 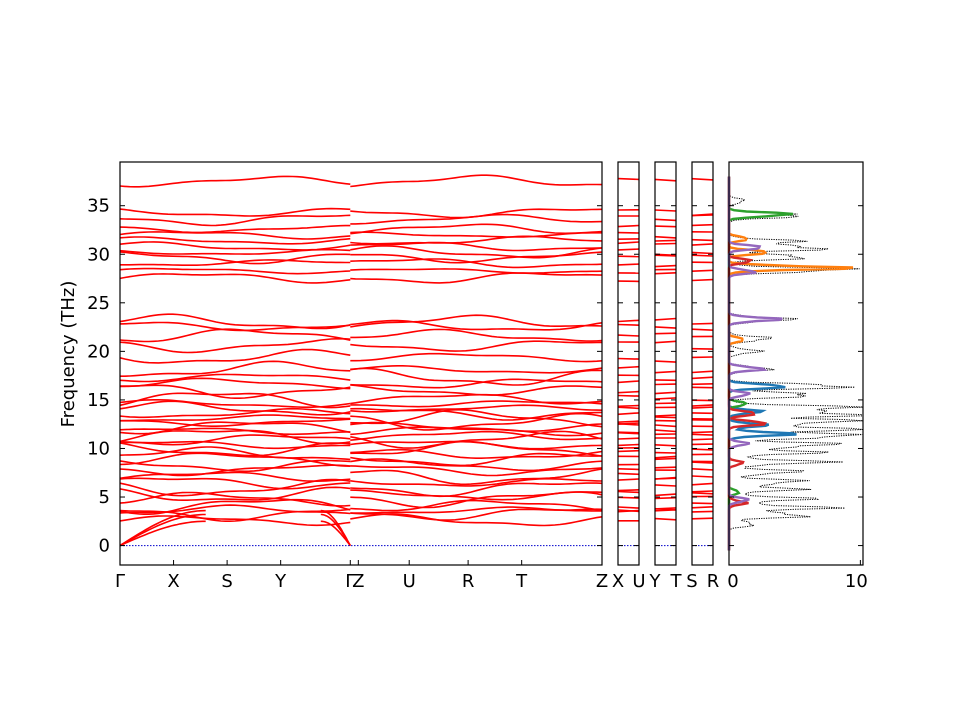 I want to click on ytick-label-30: 30, so click(x=98, y=254).